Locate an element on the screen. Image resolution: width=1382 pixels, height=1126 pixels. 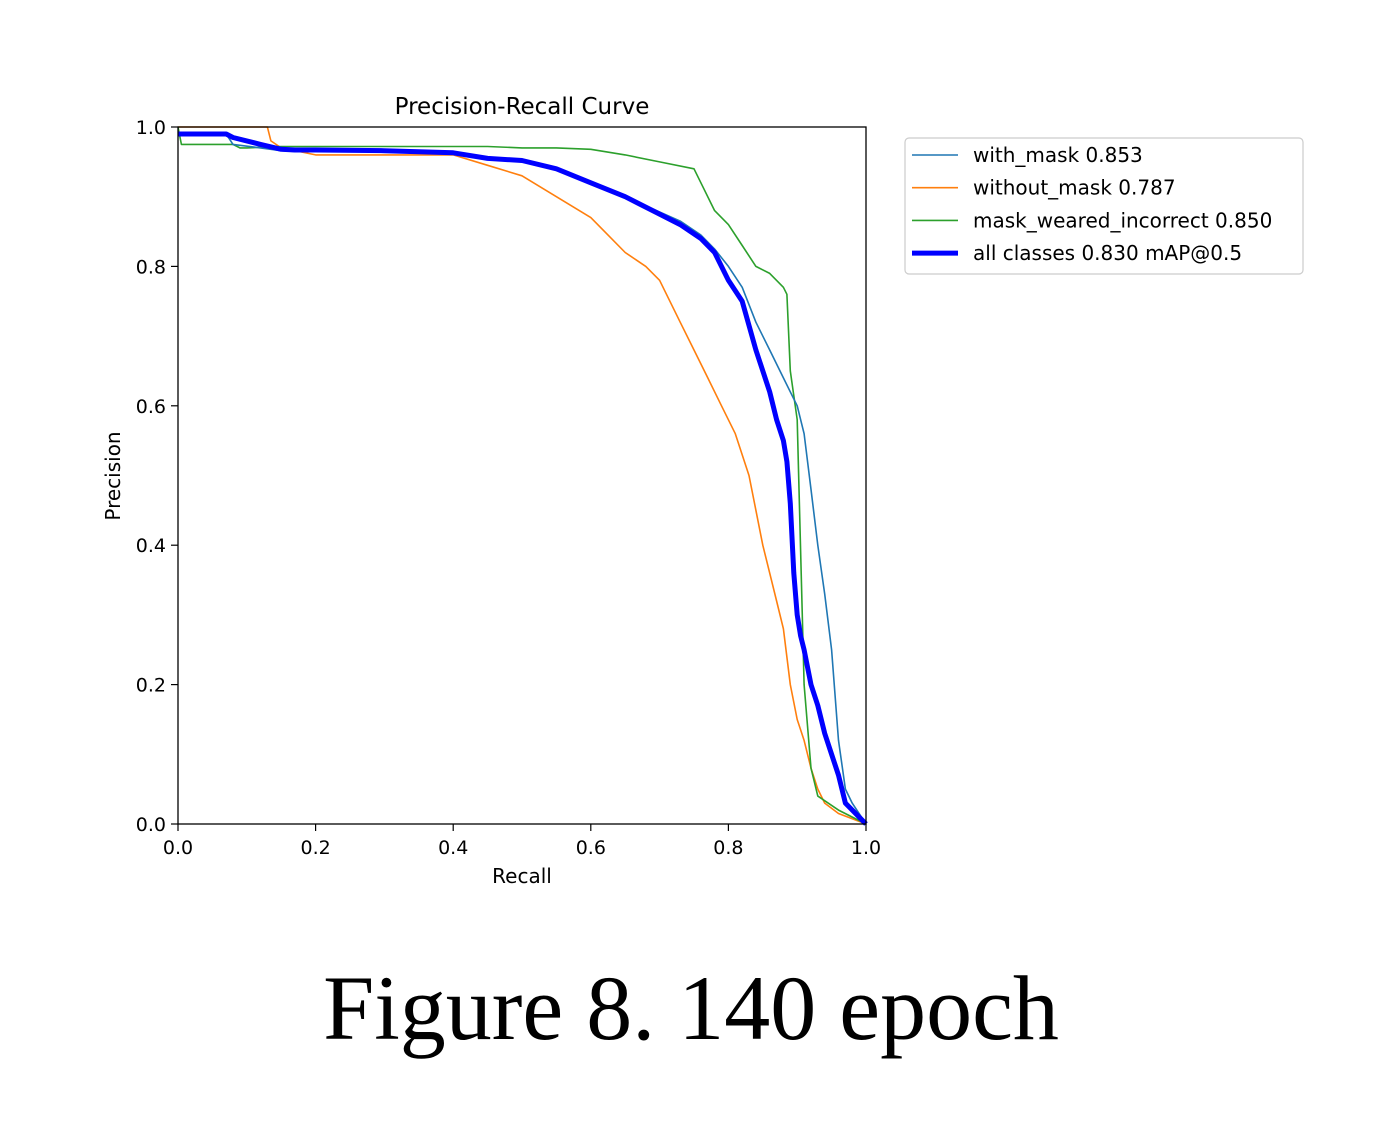
x-tick-label: 0.4 is located at coordinates (453, 848).